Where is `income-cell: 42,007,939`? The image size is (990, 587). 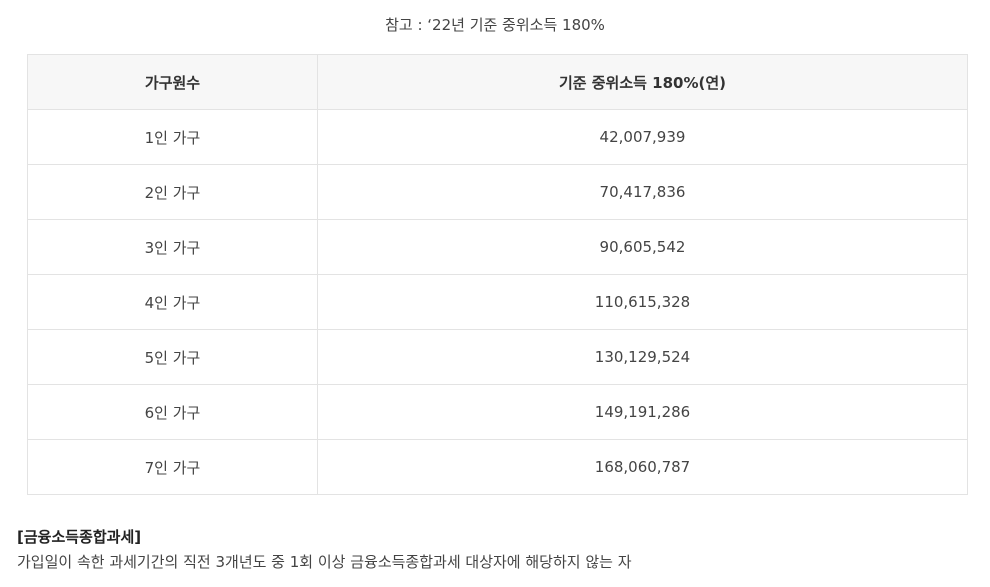 income-cell: 42,007,939 is located at coordinates (642, 137).